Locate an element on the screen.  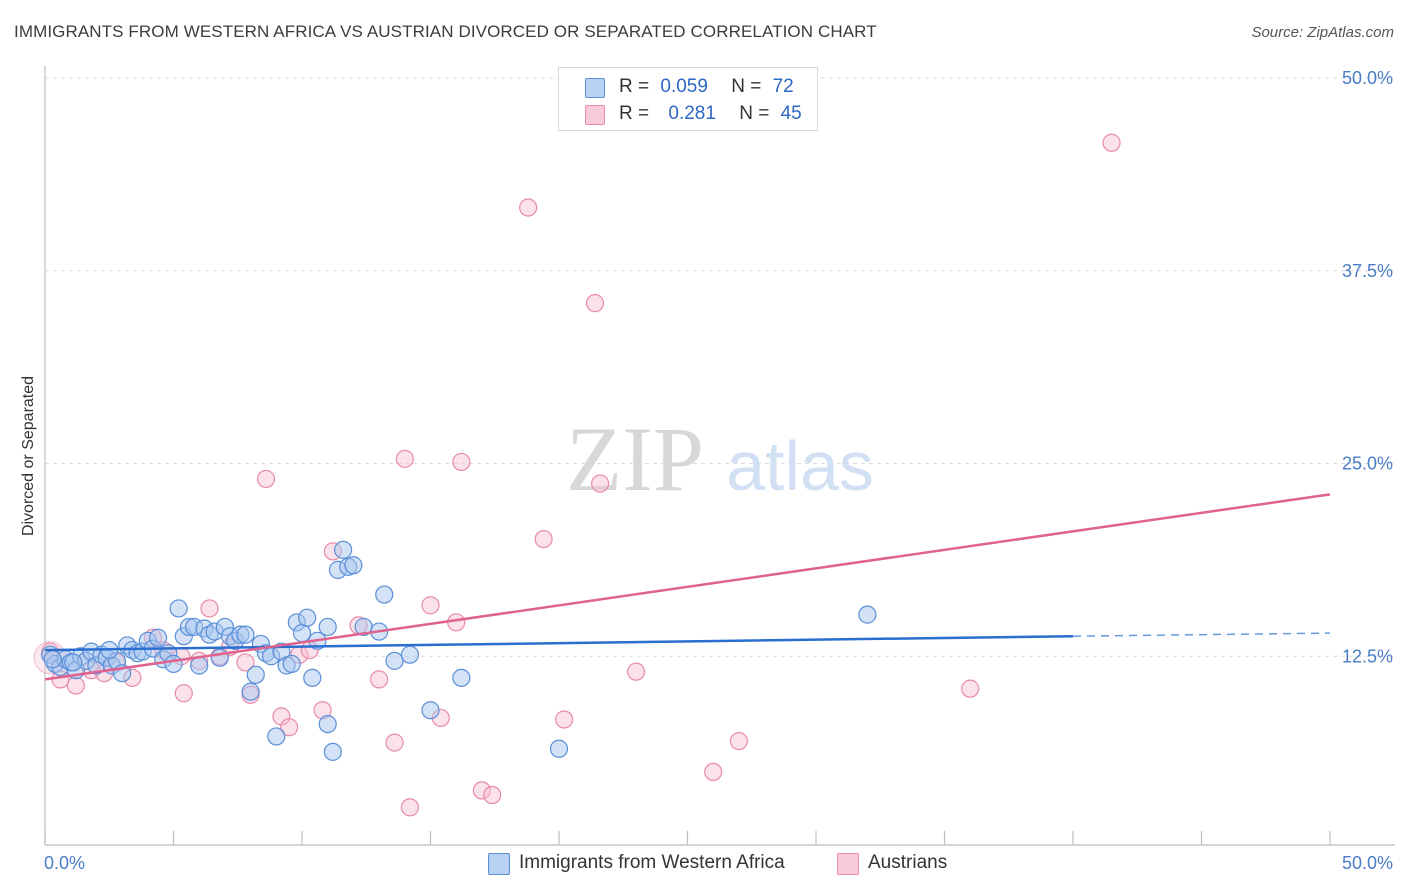
legend-swatch-blue is located at coordinates (595, 88).